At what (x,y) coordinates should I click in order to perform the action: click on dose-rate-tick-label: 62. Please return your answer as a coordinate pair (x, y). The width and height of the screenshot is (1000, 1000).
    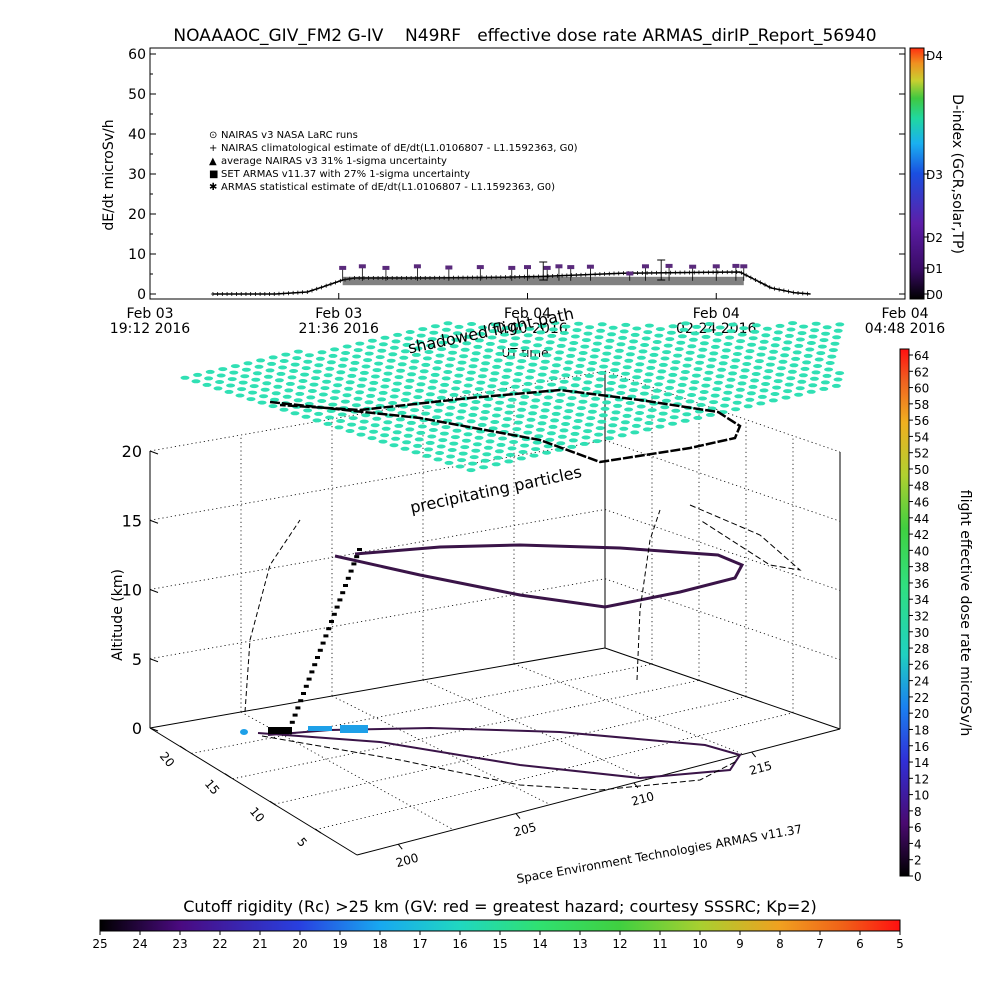
    Looking at the image, I should click on (921, 372).